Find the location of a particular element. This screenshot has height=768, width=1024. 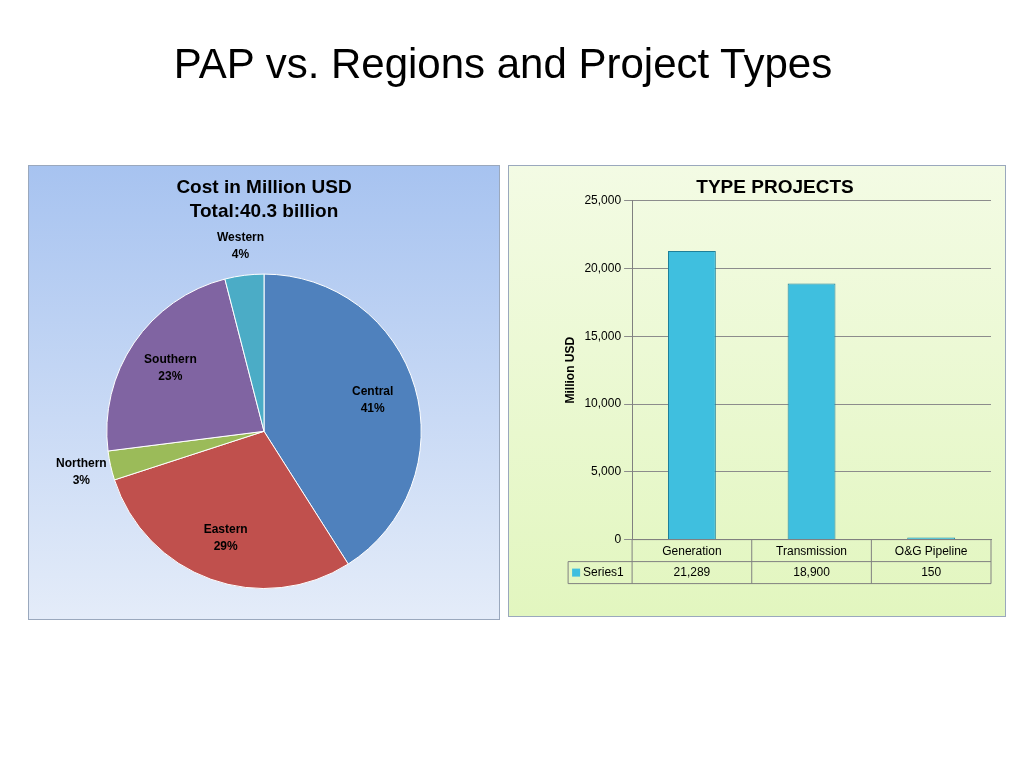

legend-label: Series1 is located at coordinates (604, 571).